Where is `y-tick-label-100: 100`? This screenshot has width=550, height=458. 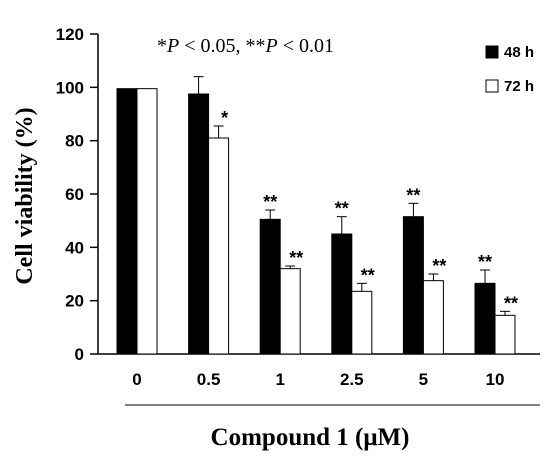 y-tick-label-100: 100 is located at coordinates (70, 87).